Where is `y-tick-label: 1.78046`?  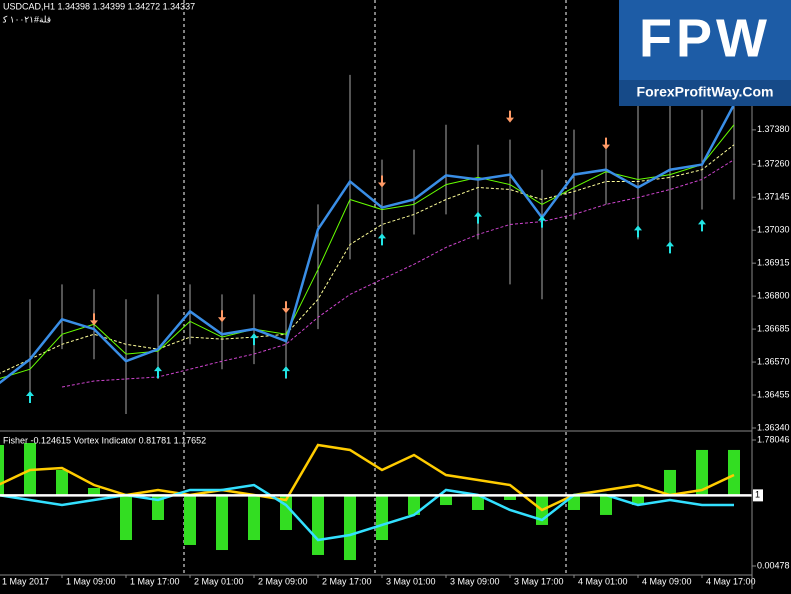 y-tick-label: 1.78046 is located at coordinates (773, 439).